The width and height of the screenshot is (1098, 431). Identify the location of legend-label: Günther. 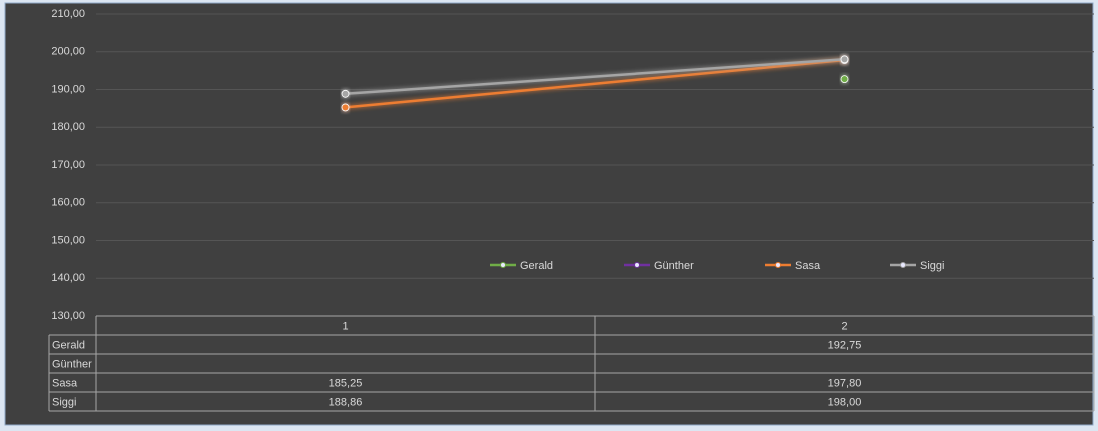
(674, 266).